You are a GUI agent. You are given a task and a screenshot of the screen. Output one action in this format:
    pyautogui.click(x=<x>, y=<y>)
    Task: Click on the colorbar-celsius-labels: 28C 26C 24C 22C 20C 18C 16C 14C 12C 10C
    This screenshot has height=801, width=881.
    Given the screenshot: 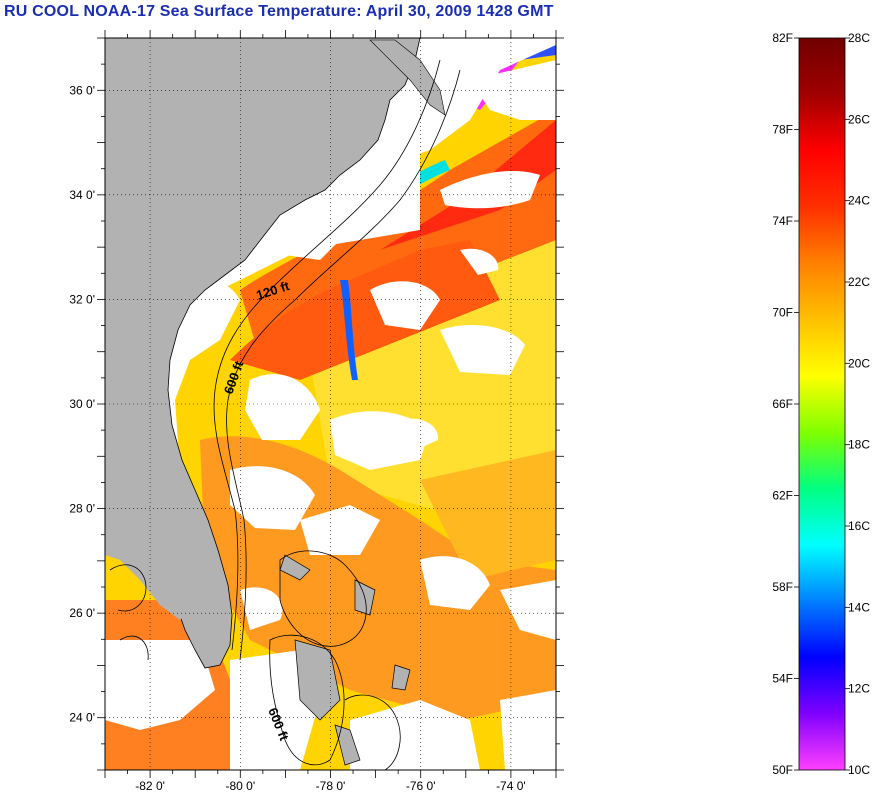 What is the action you would take?
    pyautogui.click(x=857, y=404)
    